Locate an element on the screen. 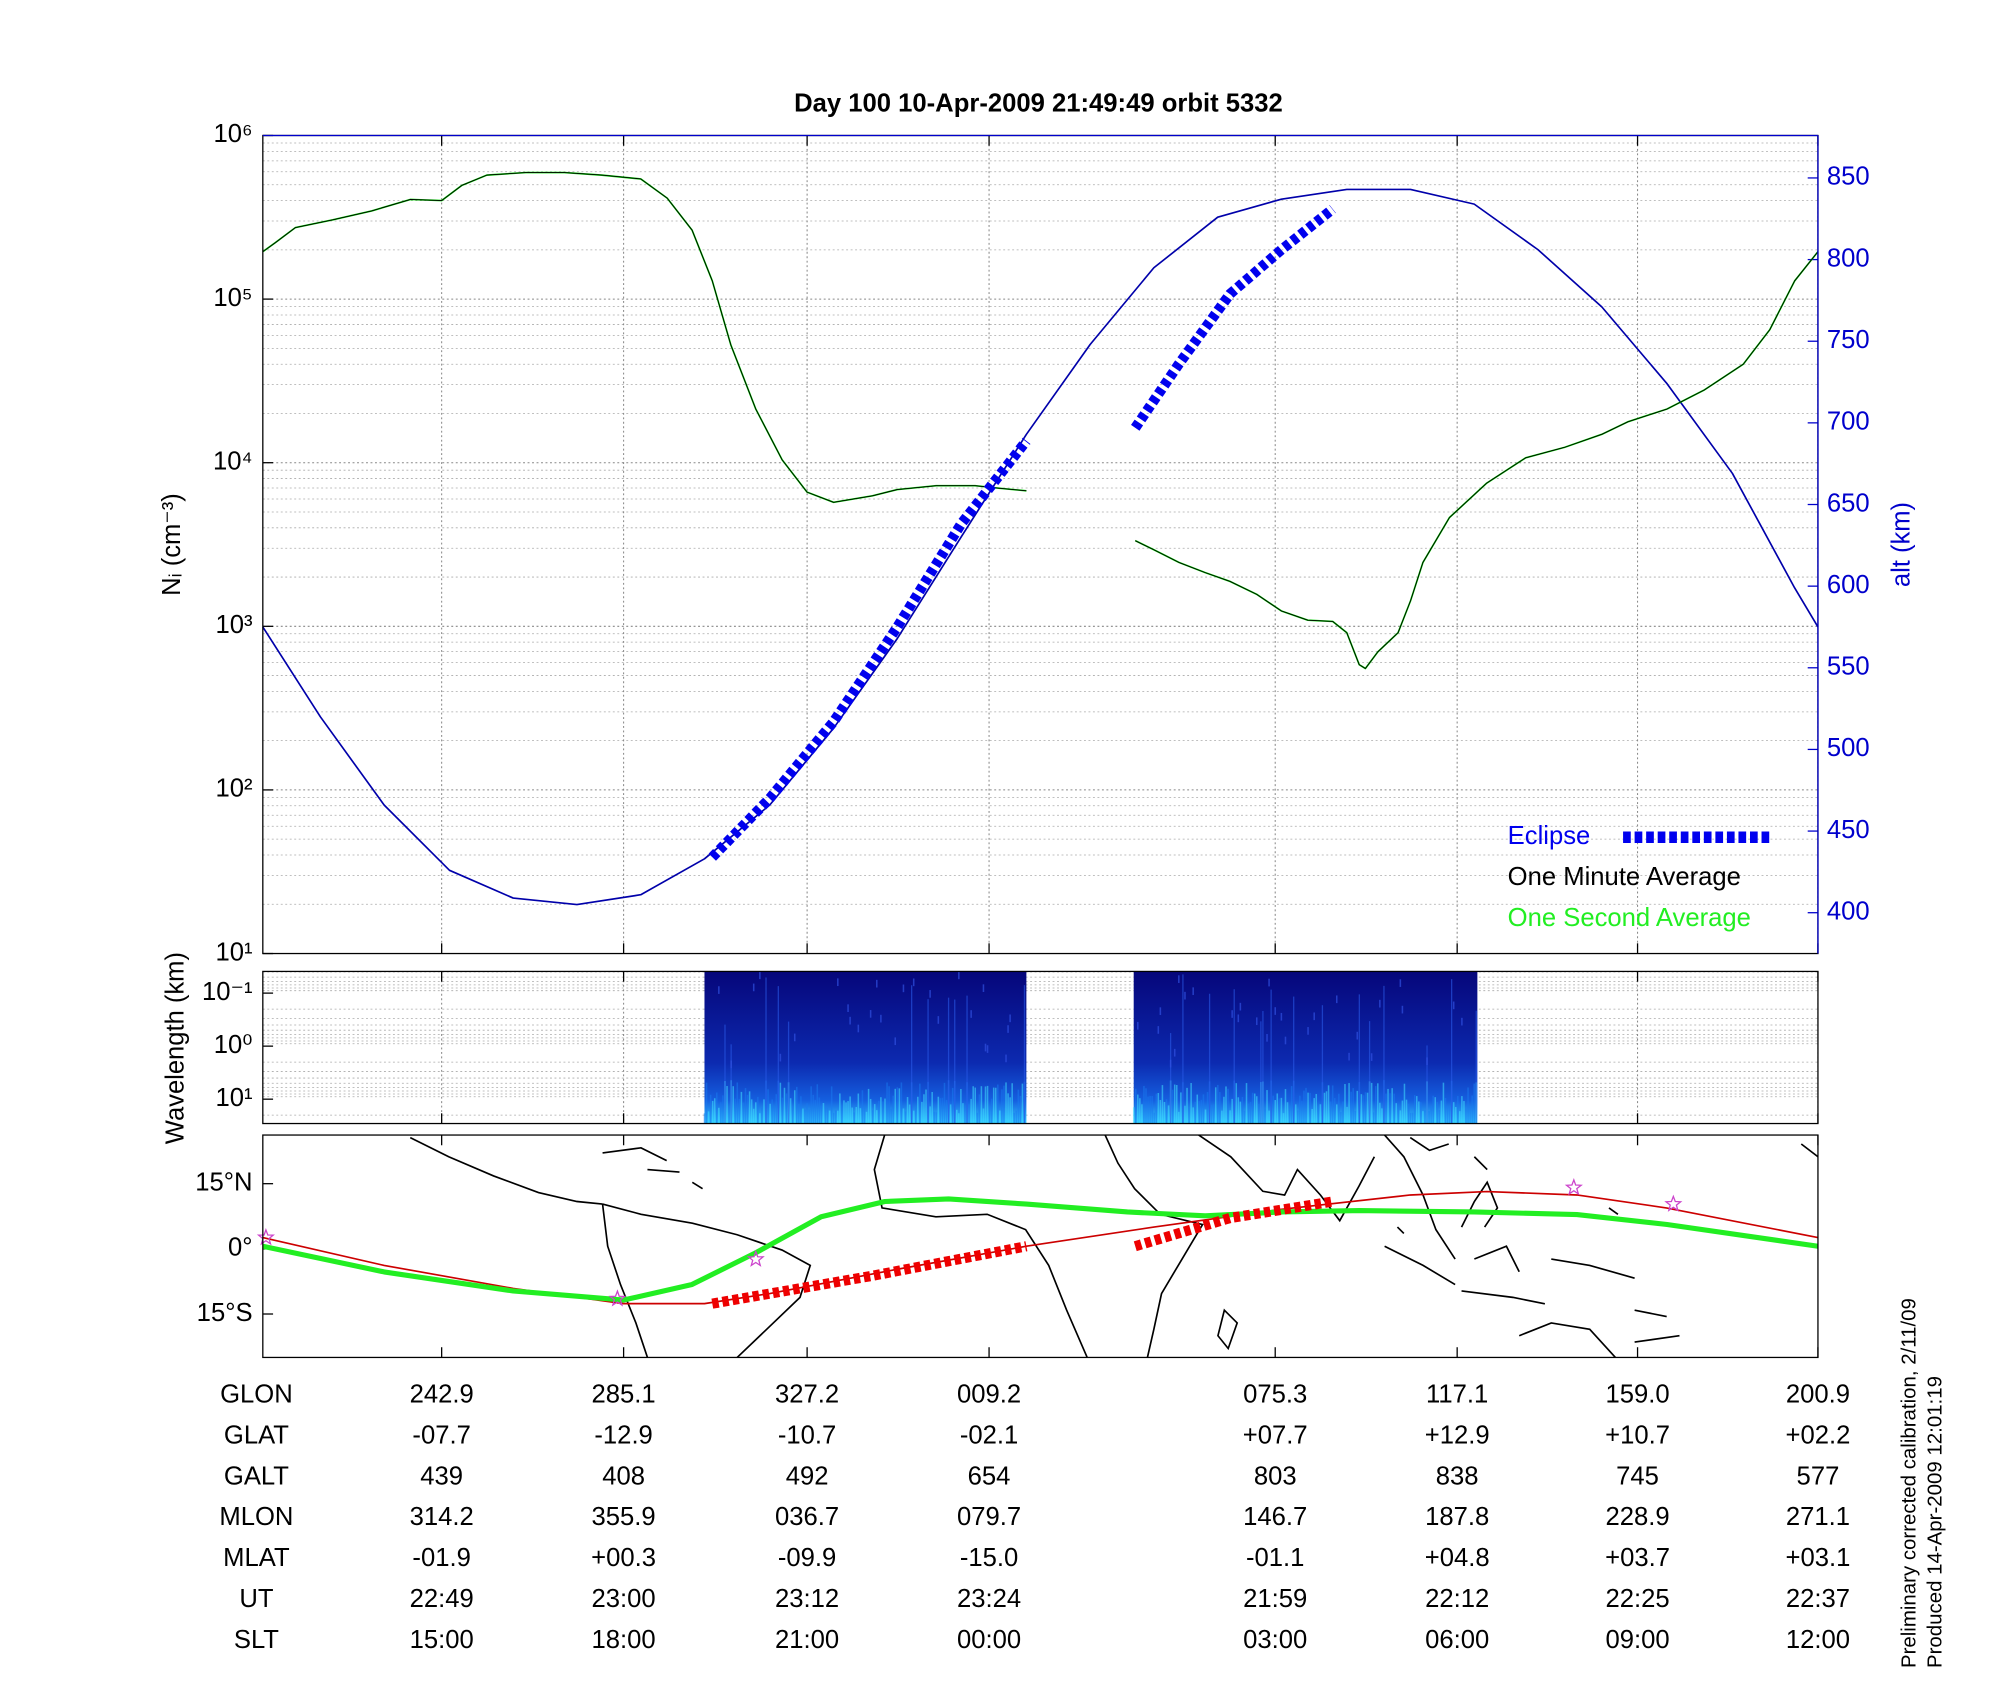 This screenshot has width=2000, height=1700. y2-tick-label: 450 is located at coordinates (1848, 830).